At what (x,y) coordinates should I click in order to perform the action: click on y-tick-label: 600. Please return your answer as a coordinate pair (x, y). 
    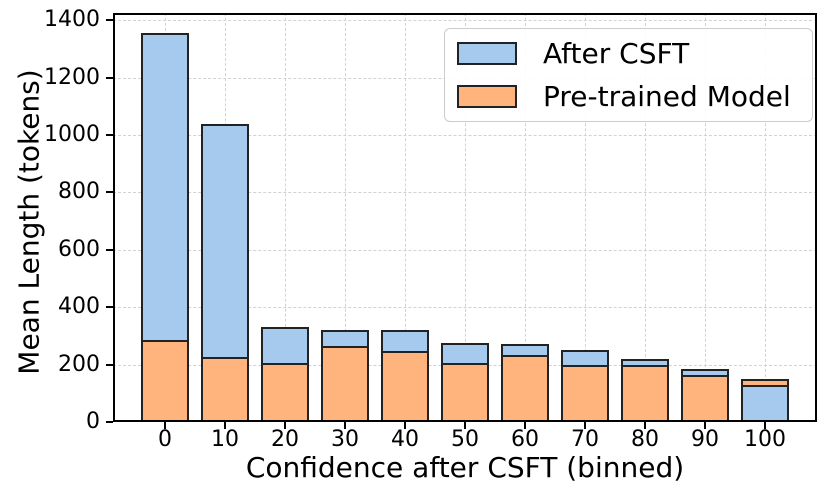
    Looking at the image, I should click on (79, 249).